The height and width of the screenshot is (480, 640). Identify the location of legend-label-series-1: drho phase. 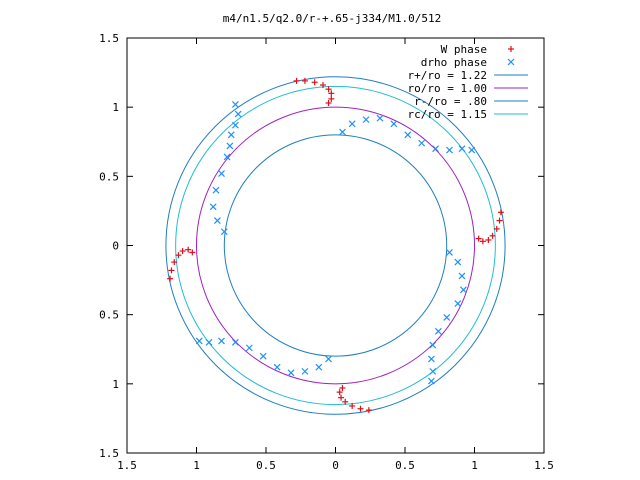
(454, 62).